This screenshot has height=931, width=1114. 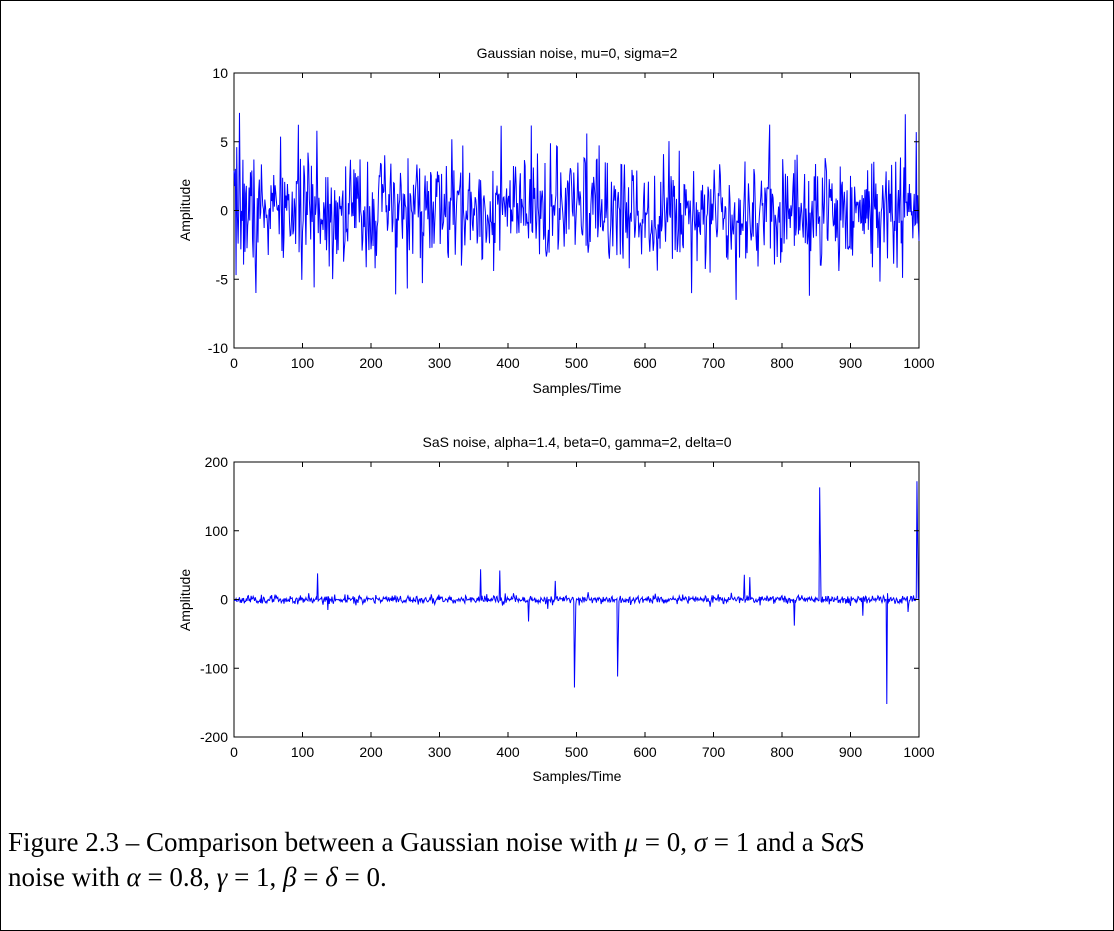 I want to click on y-tick-label: -100, so click(x=214, y=668).